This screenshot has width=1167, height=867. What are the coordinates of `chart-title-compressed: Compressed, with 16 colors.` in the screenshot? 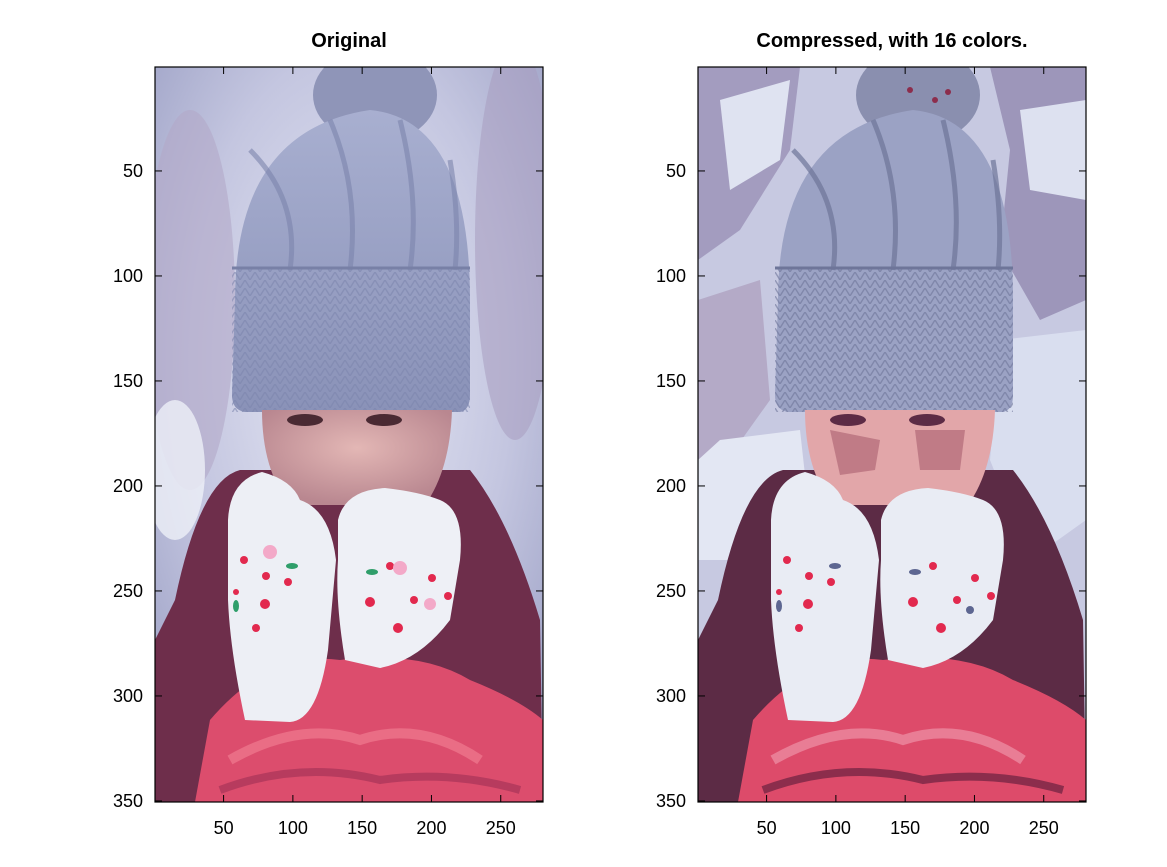 It's located at (891, 41).